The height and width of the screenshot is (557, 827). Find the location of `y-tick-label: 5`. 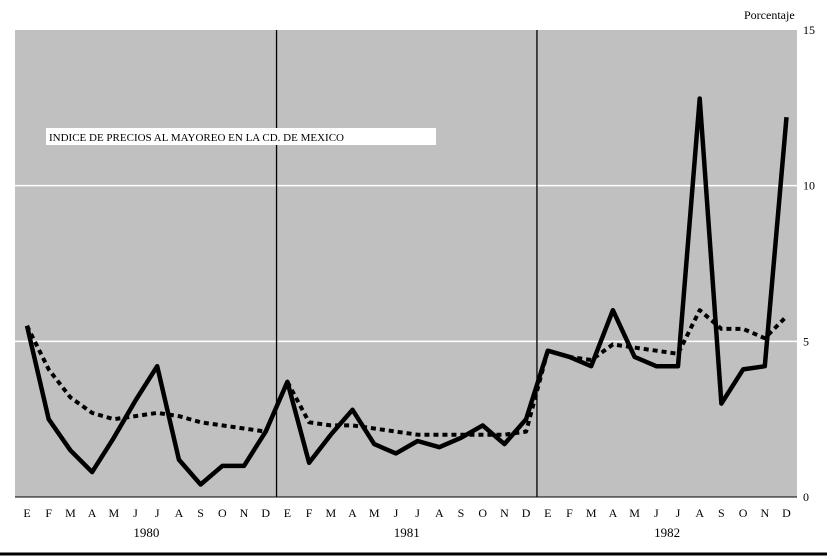

y-tick-label: 5 is located at coordinates (806, 341).